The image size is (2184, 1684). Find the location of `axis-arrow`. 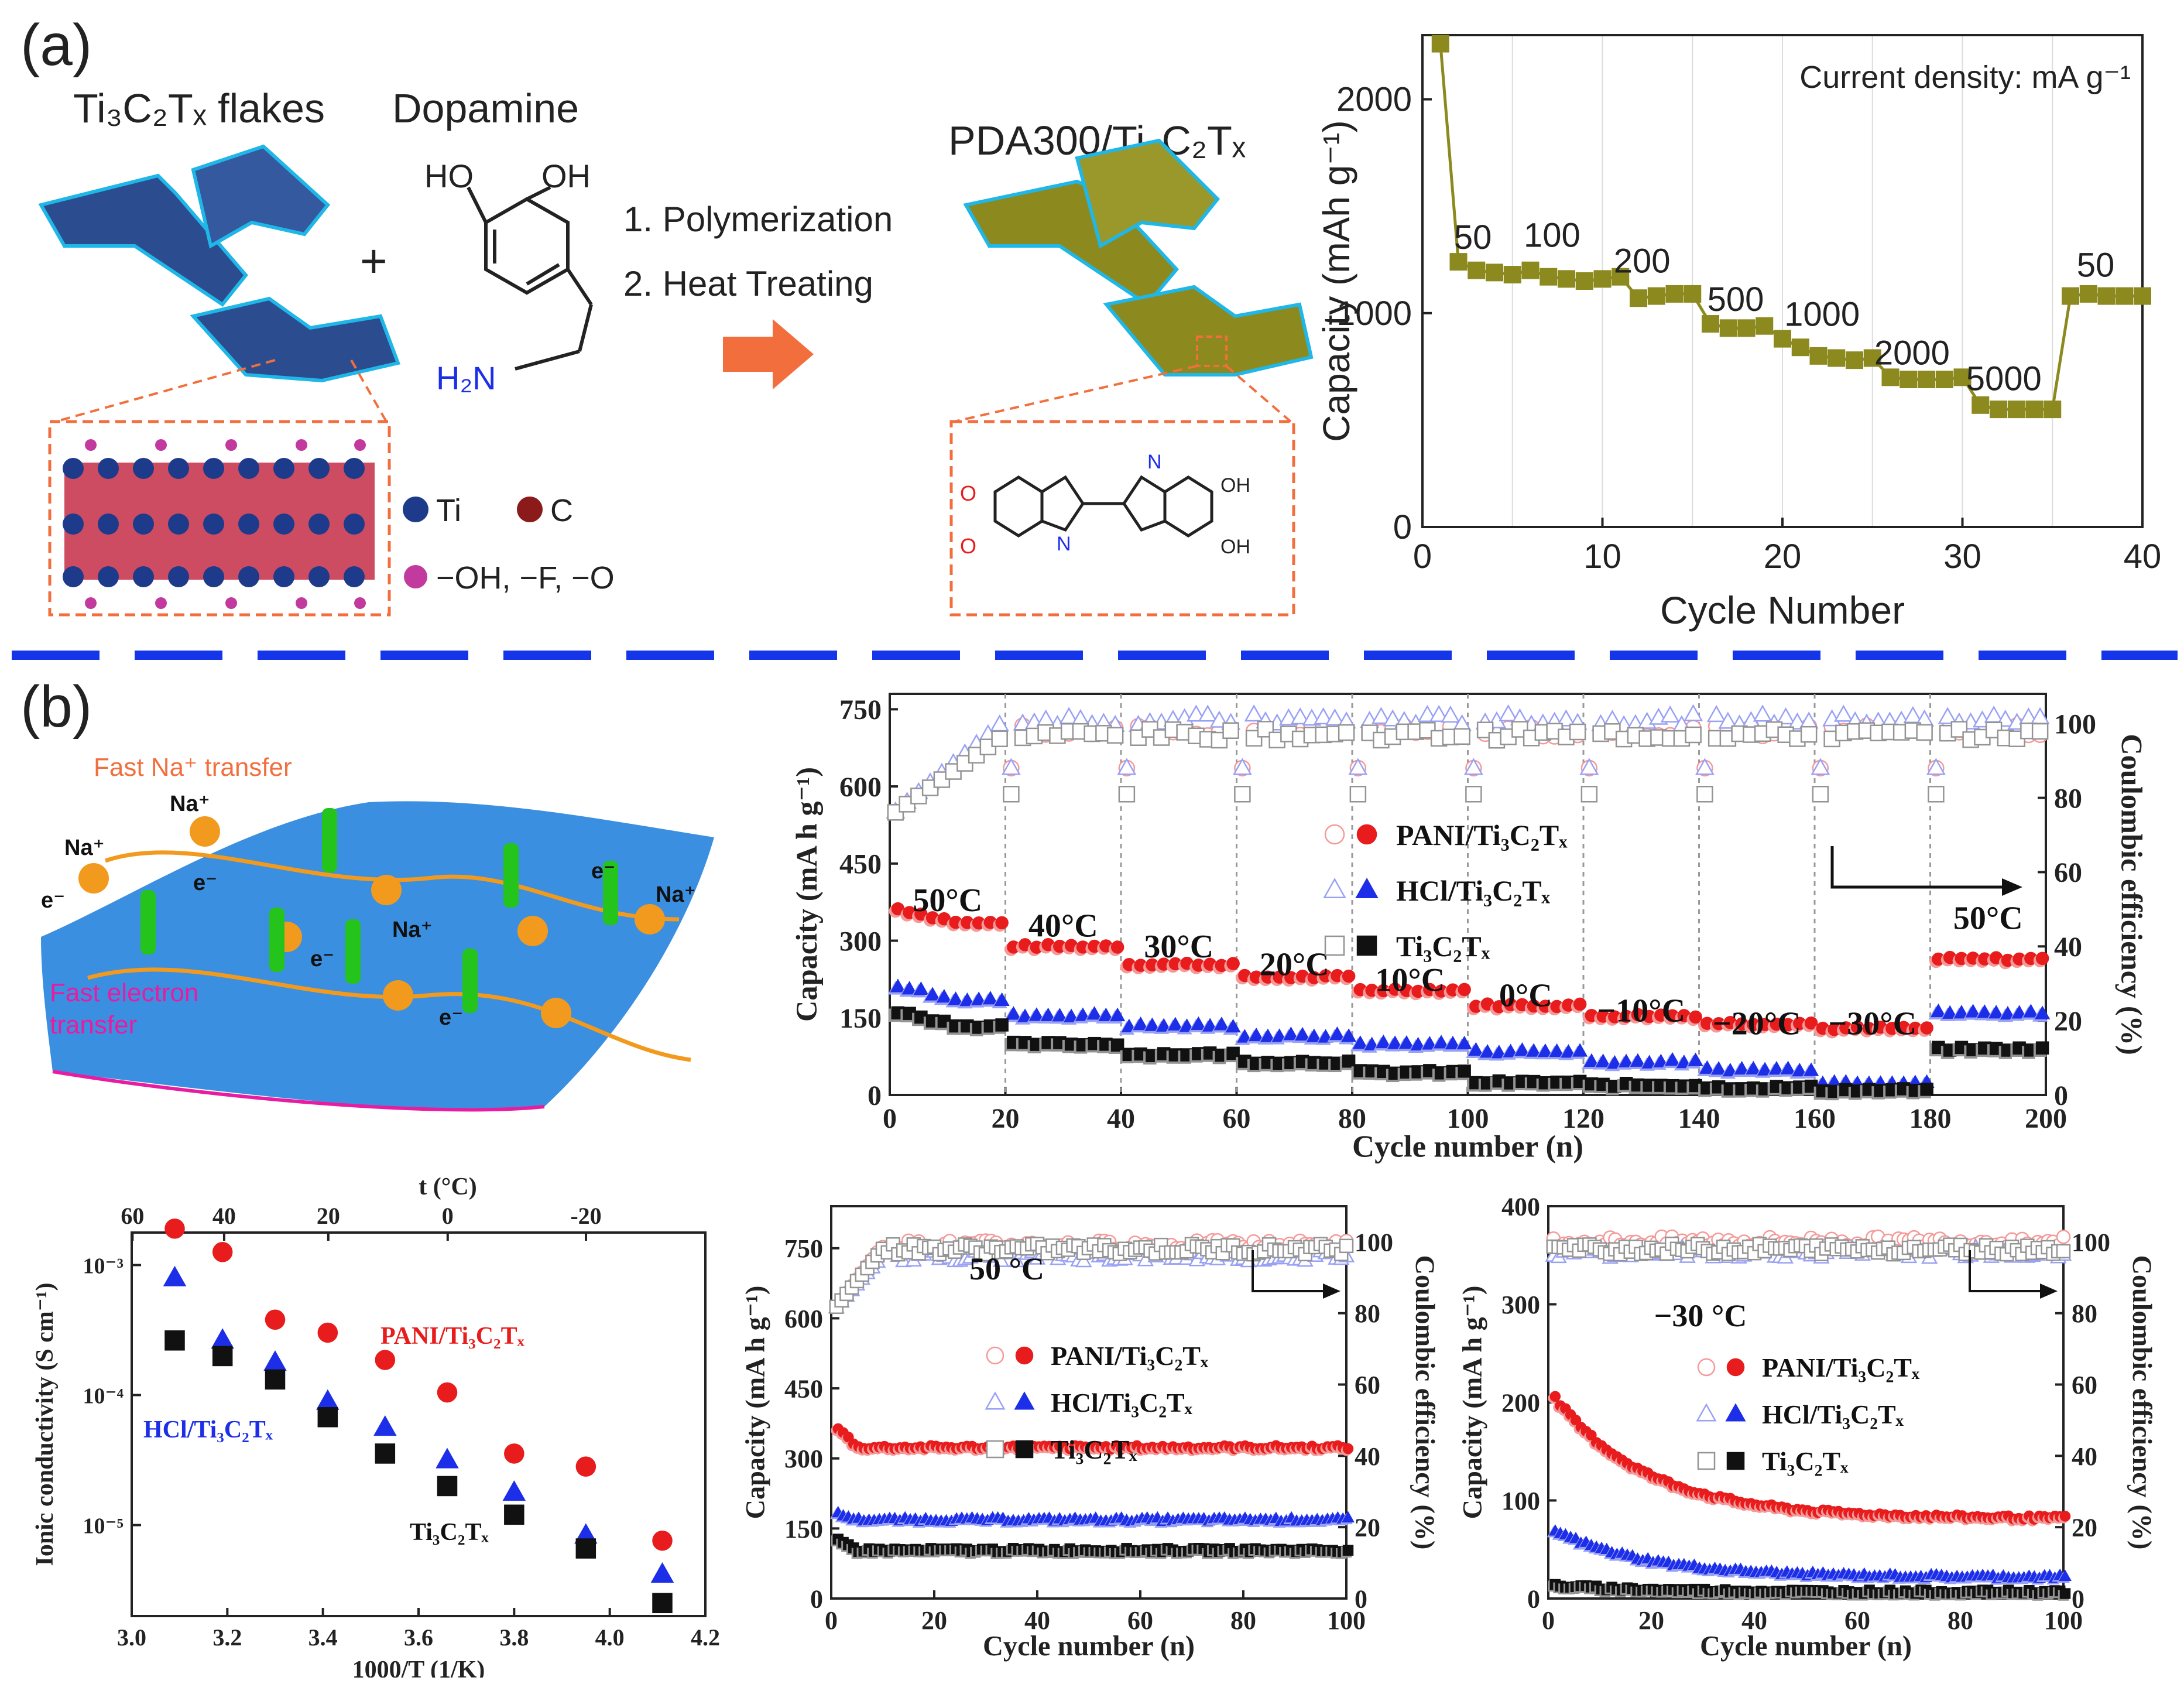

axis-arrow is located at coordinates (2007, 1271).